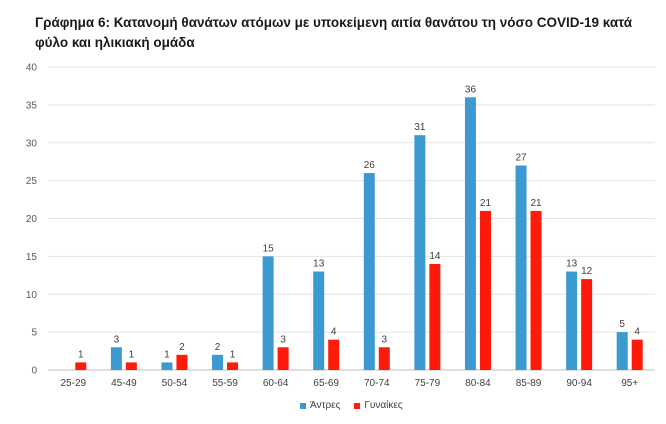 The image size is (666, 424). What do you see at coordinates (370, 165) in the screenshot?
I see `data-label: 26` at bounding box center [370, 165].